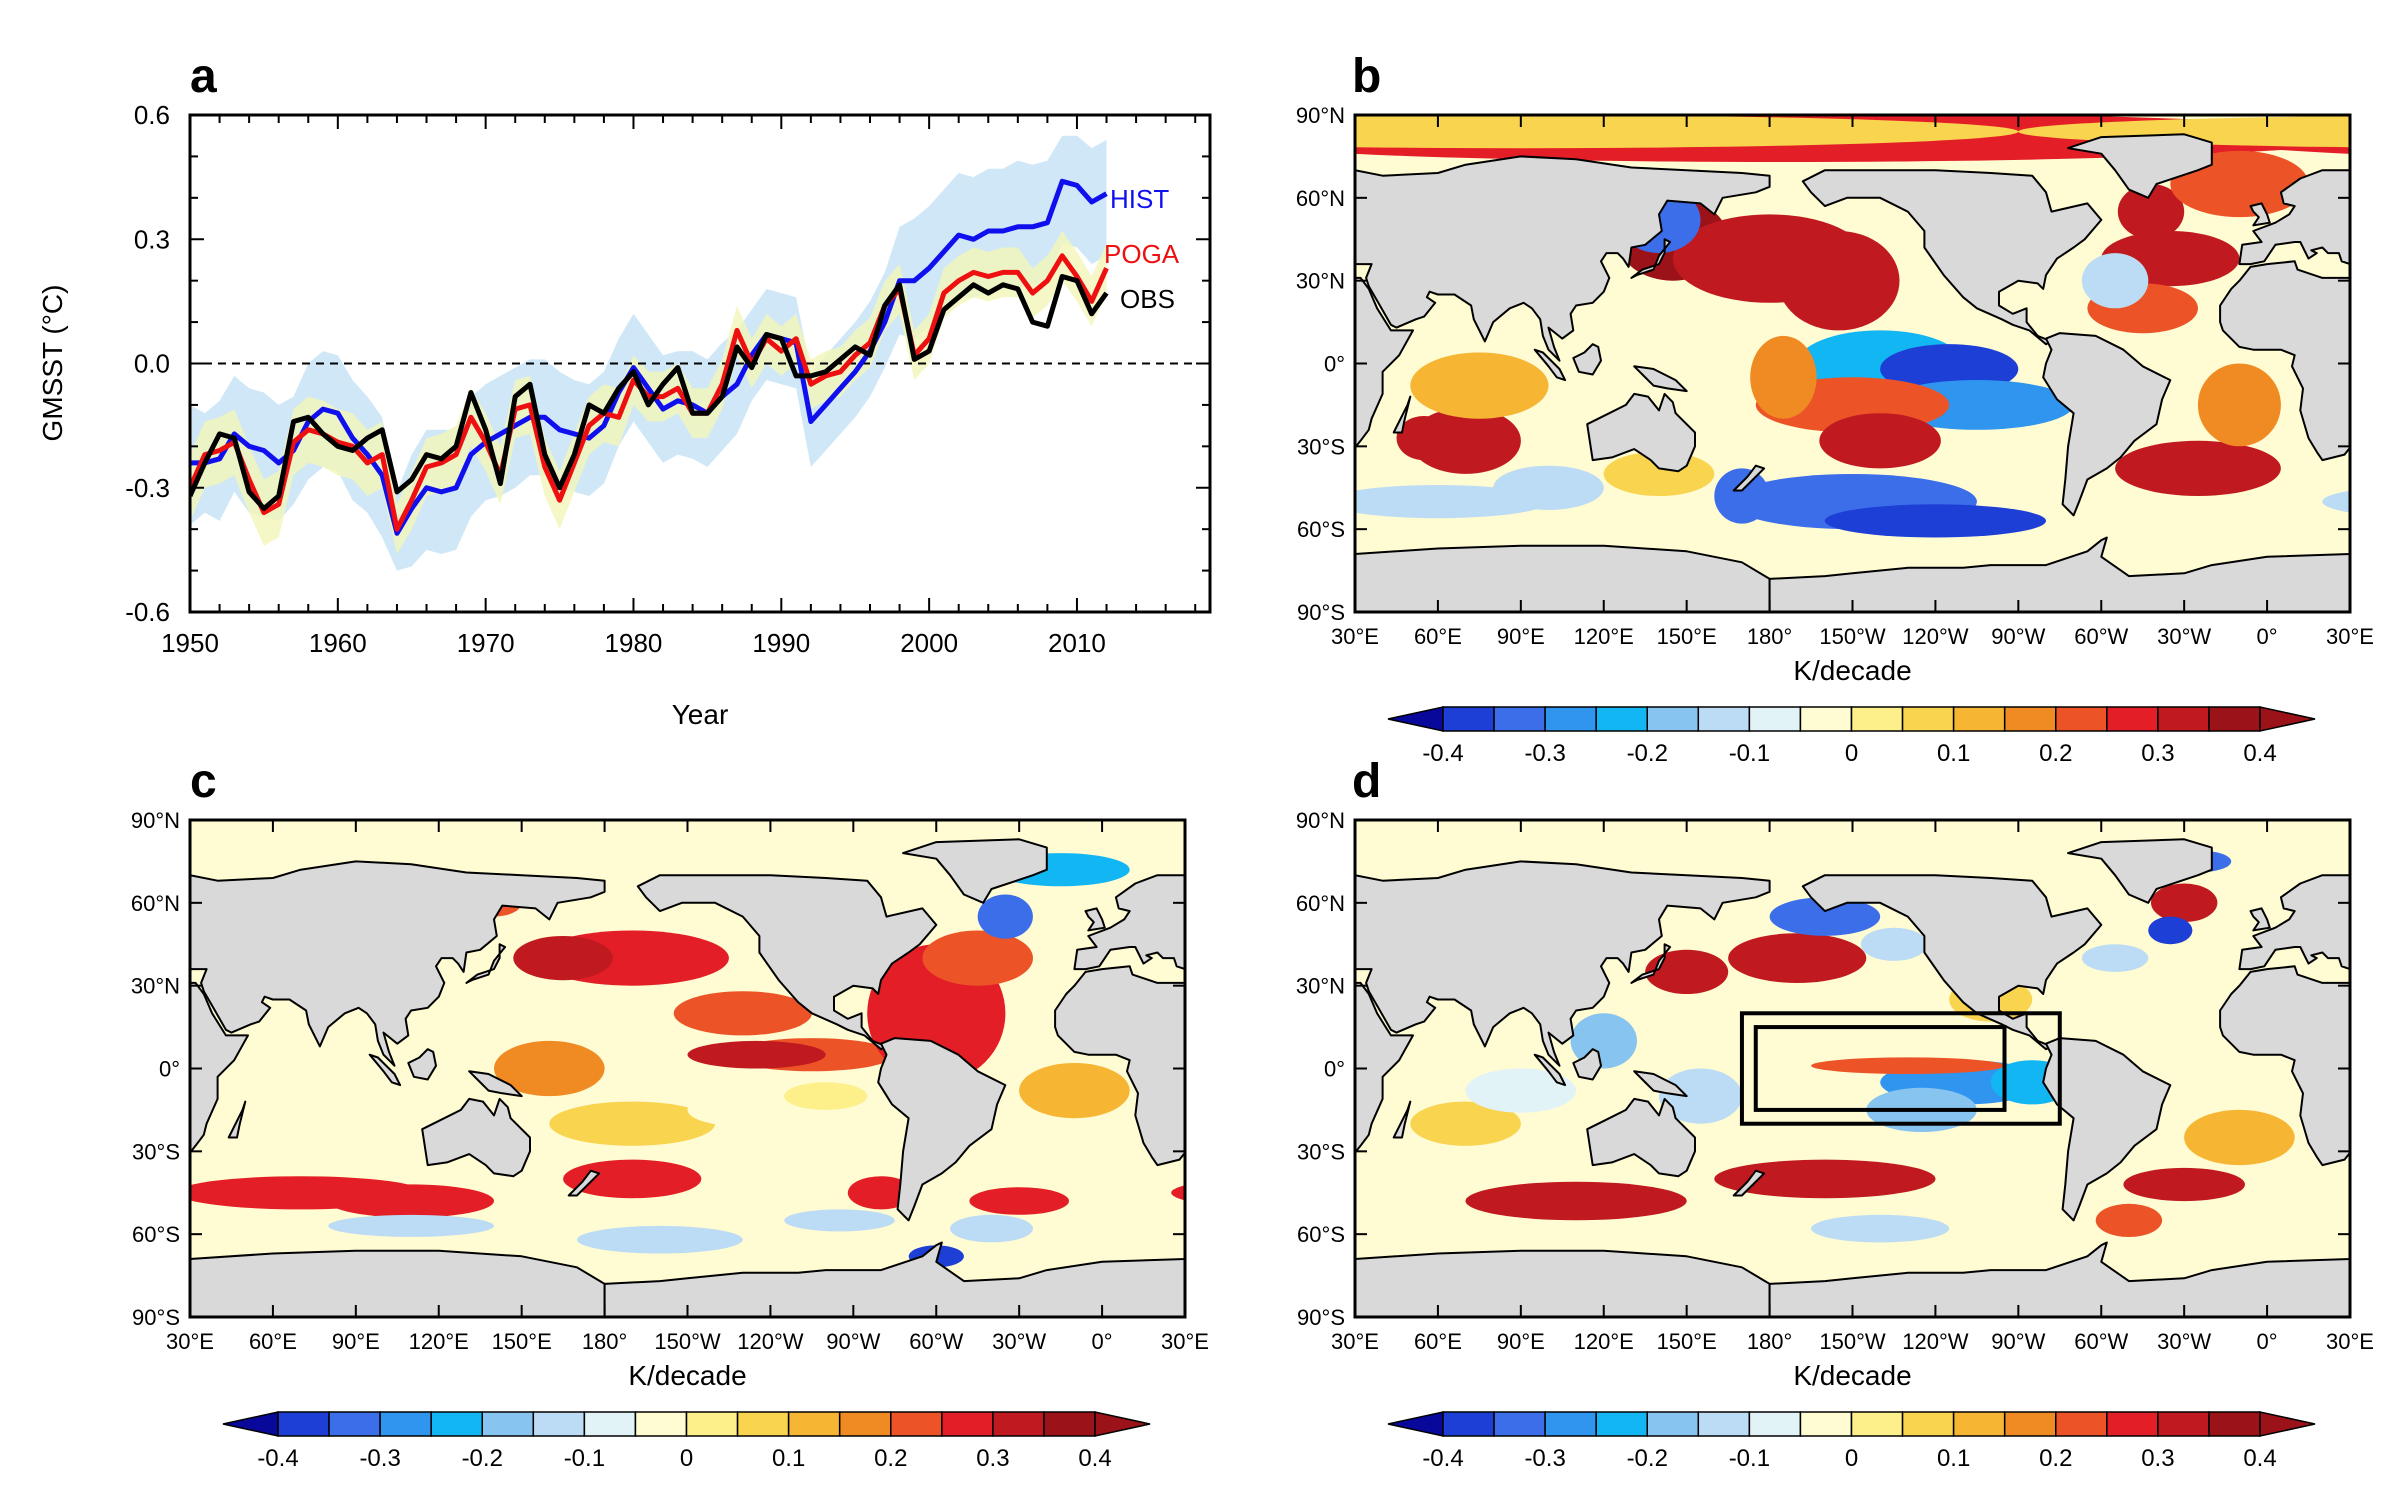  Describe the element at coordinates (781, 643) in the screenshot. I see `x-tick-label: 1990` at that location.